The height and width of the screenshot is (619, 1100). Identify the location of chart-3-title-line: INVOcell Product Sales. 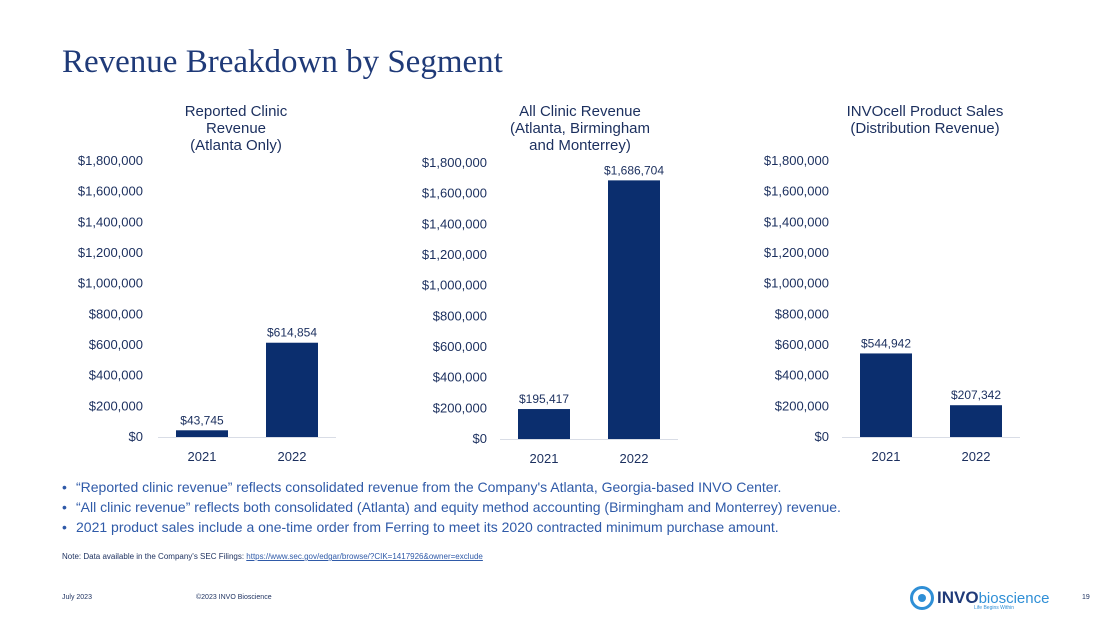
(925, 111).